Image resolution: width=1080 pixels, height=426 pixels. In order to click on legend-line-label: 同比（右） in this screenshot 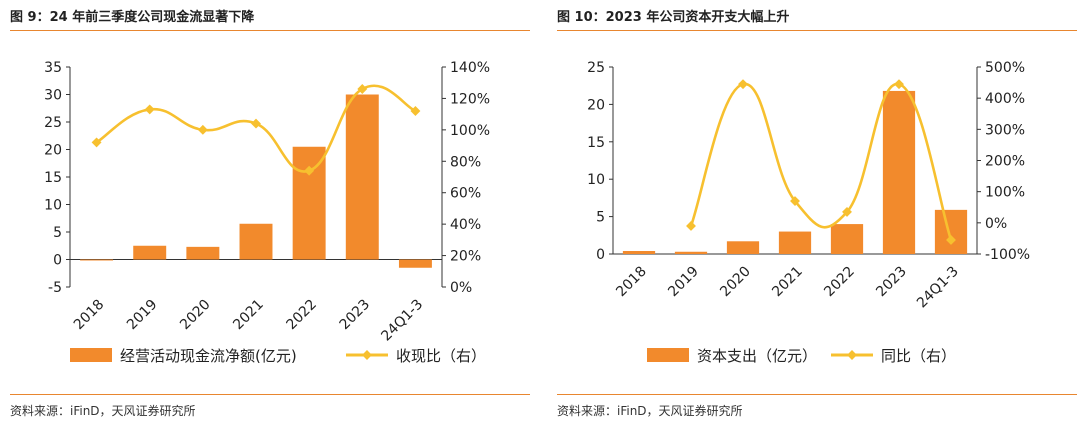, I will do `click(918, 356)`.